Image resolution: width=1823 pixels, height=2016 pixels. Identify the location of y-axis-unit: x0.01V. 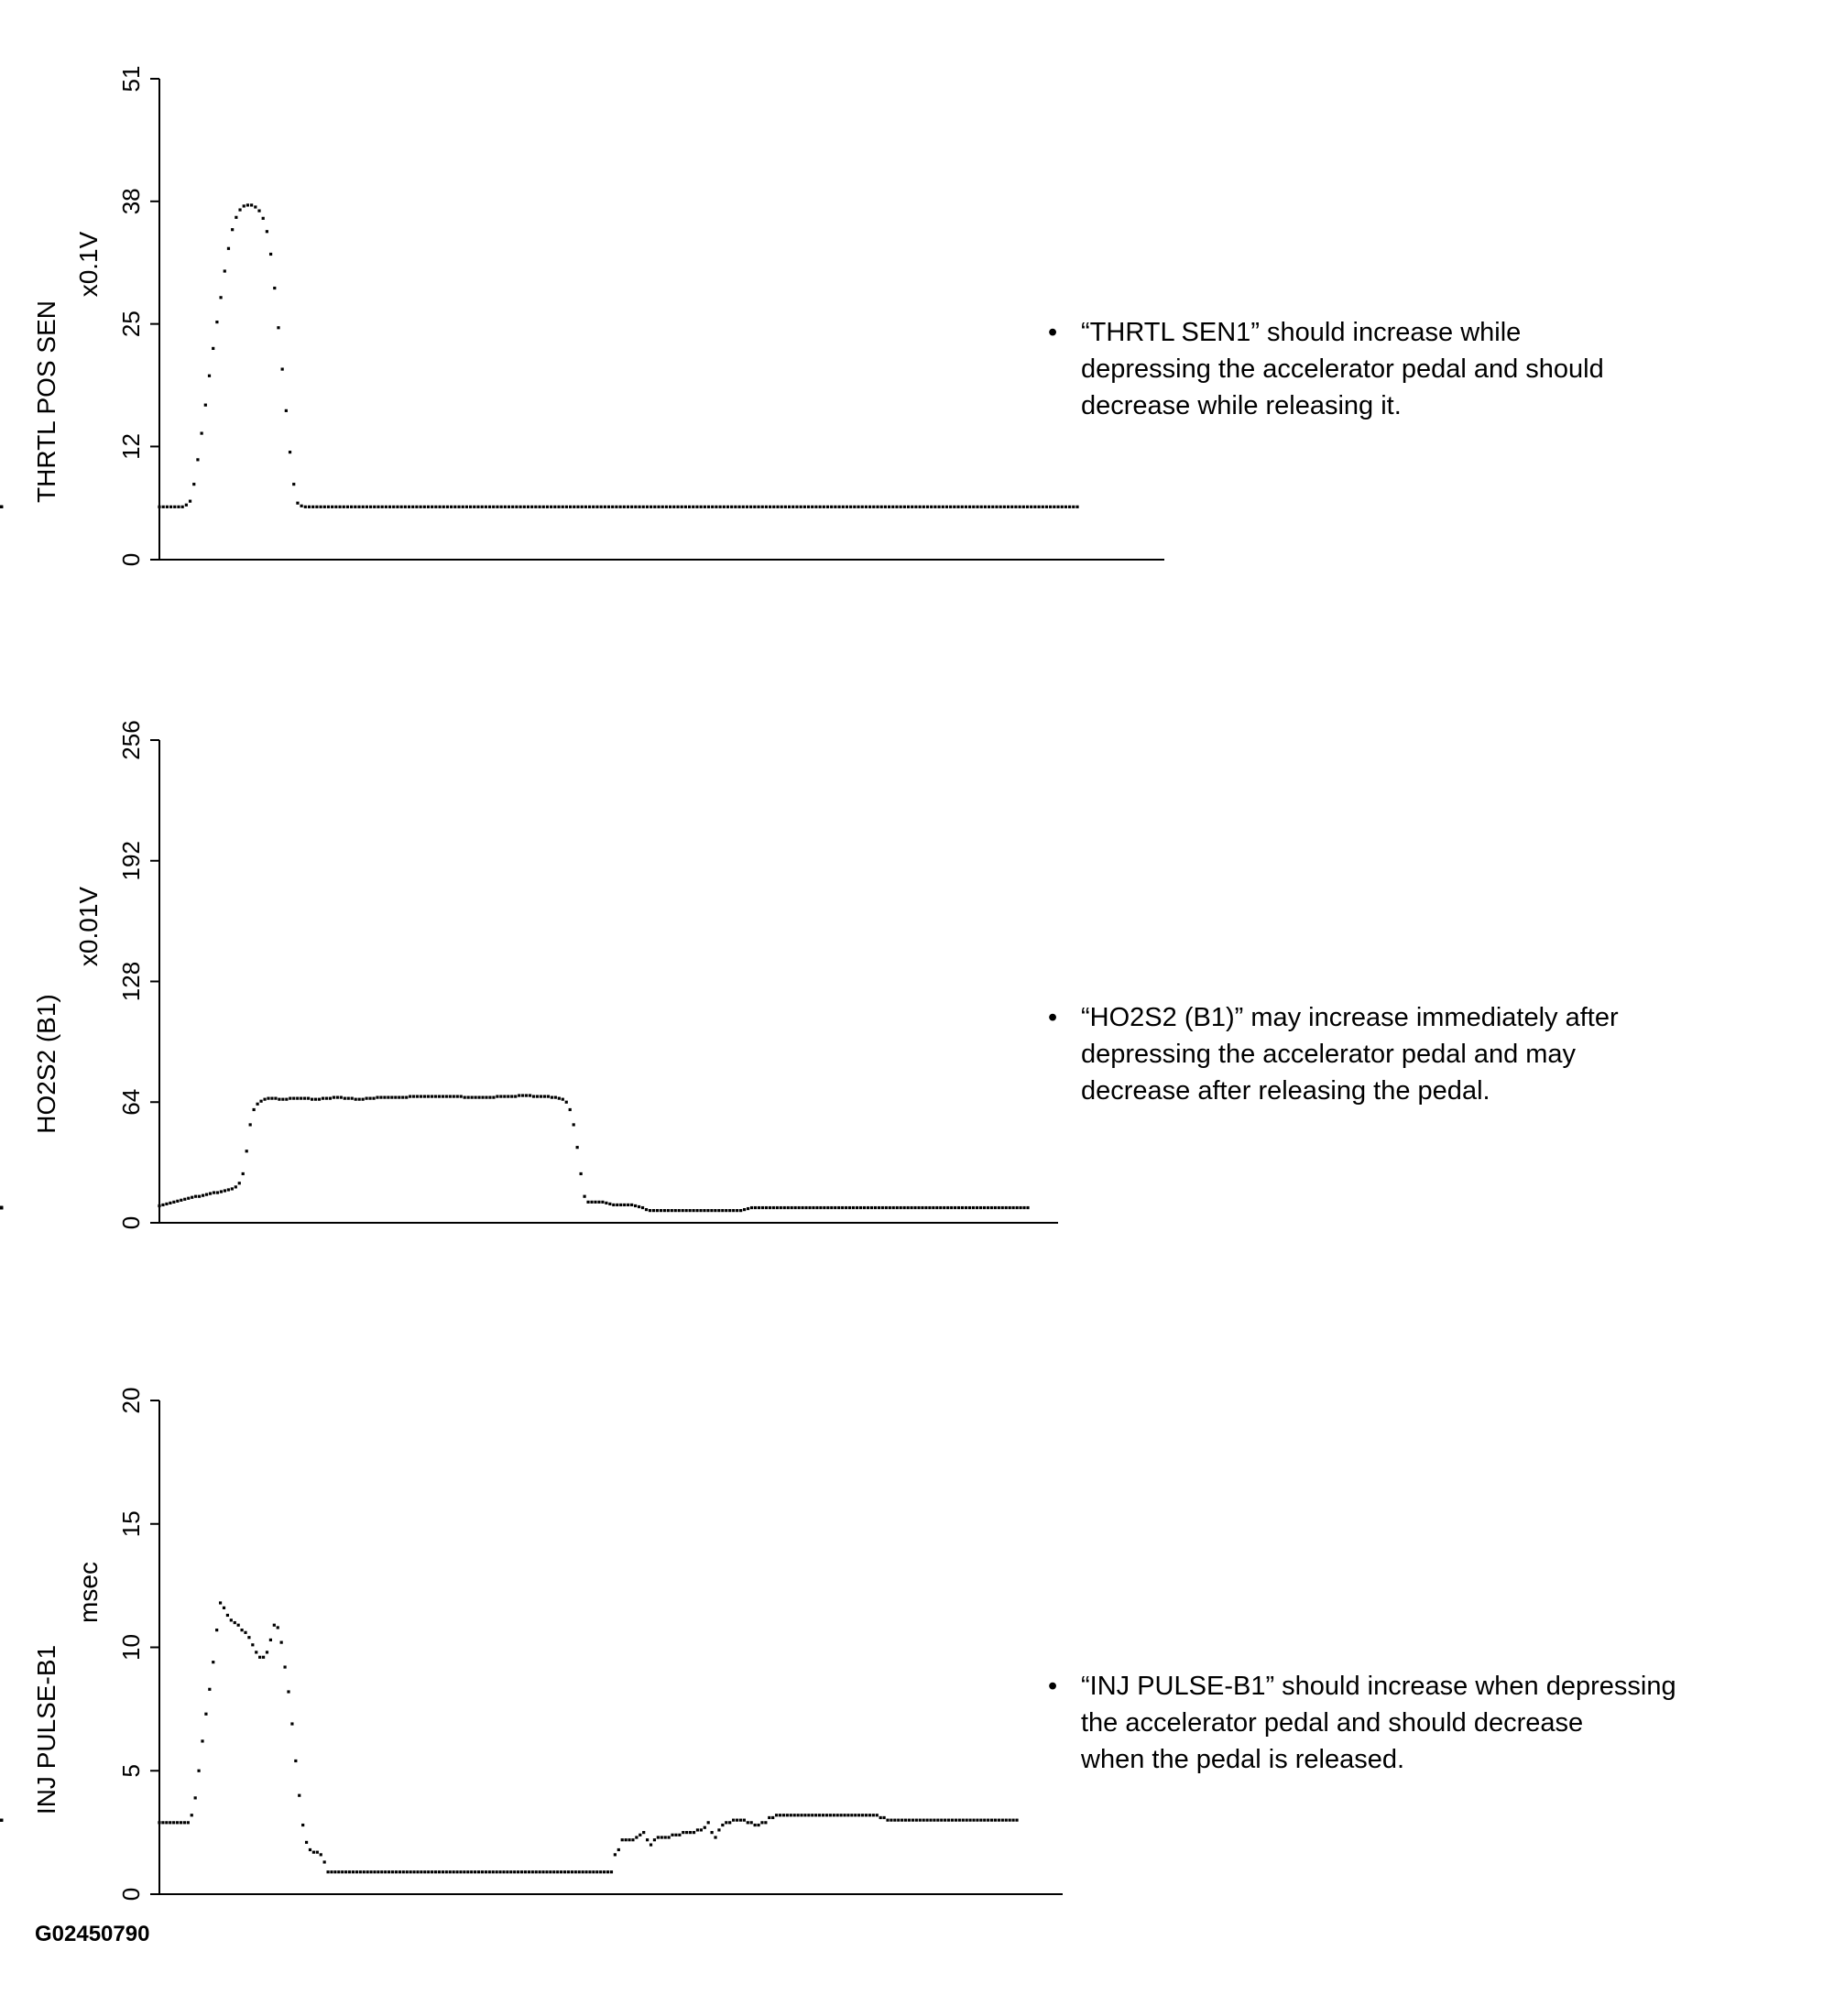
(89, 926).